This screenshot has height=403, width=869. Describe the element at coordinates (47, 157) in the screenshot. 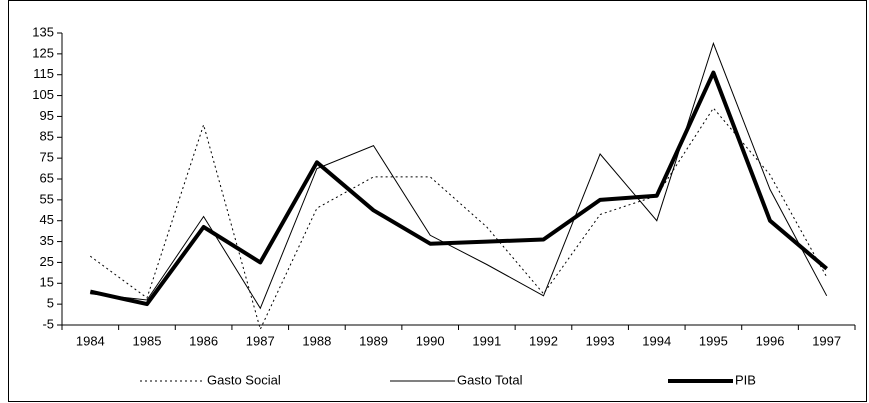

I see `y-tick-label: 75` at that location.